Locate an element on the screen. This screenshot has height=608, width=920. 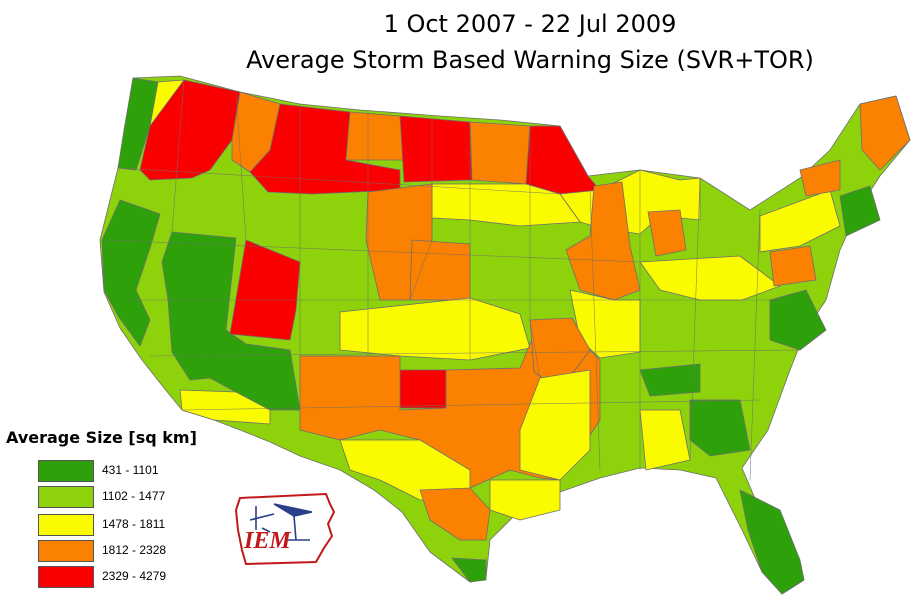
region-nd-east-orange is located at coordinates (500, 153).